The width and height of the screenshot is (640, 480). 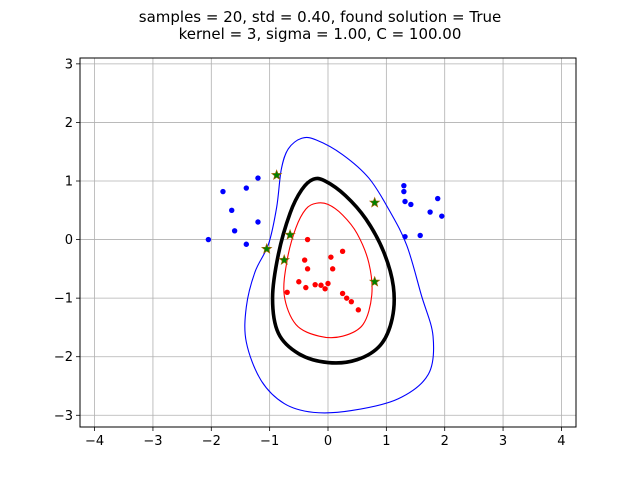 What do you see at coordinates (69, 123) in the screenshot?
I see `y-tick-label: 2` at bounding box center [69, 123].